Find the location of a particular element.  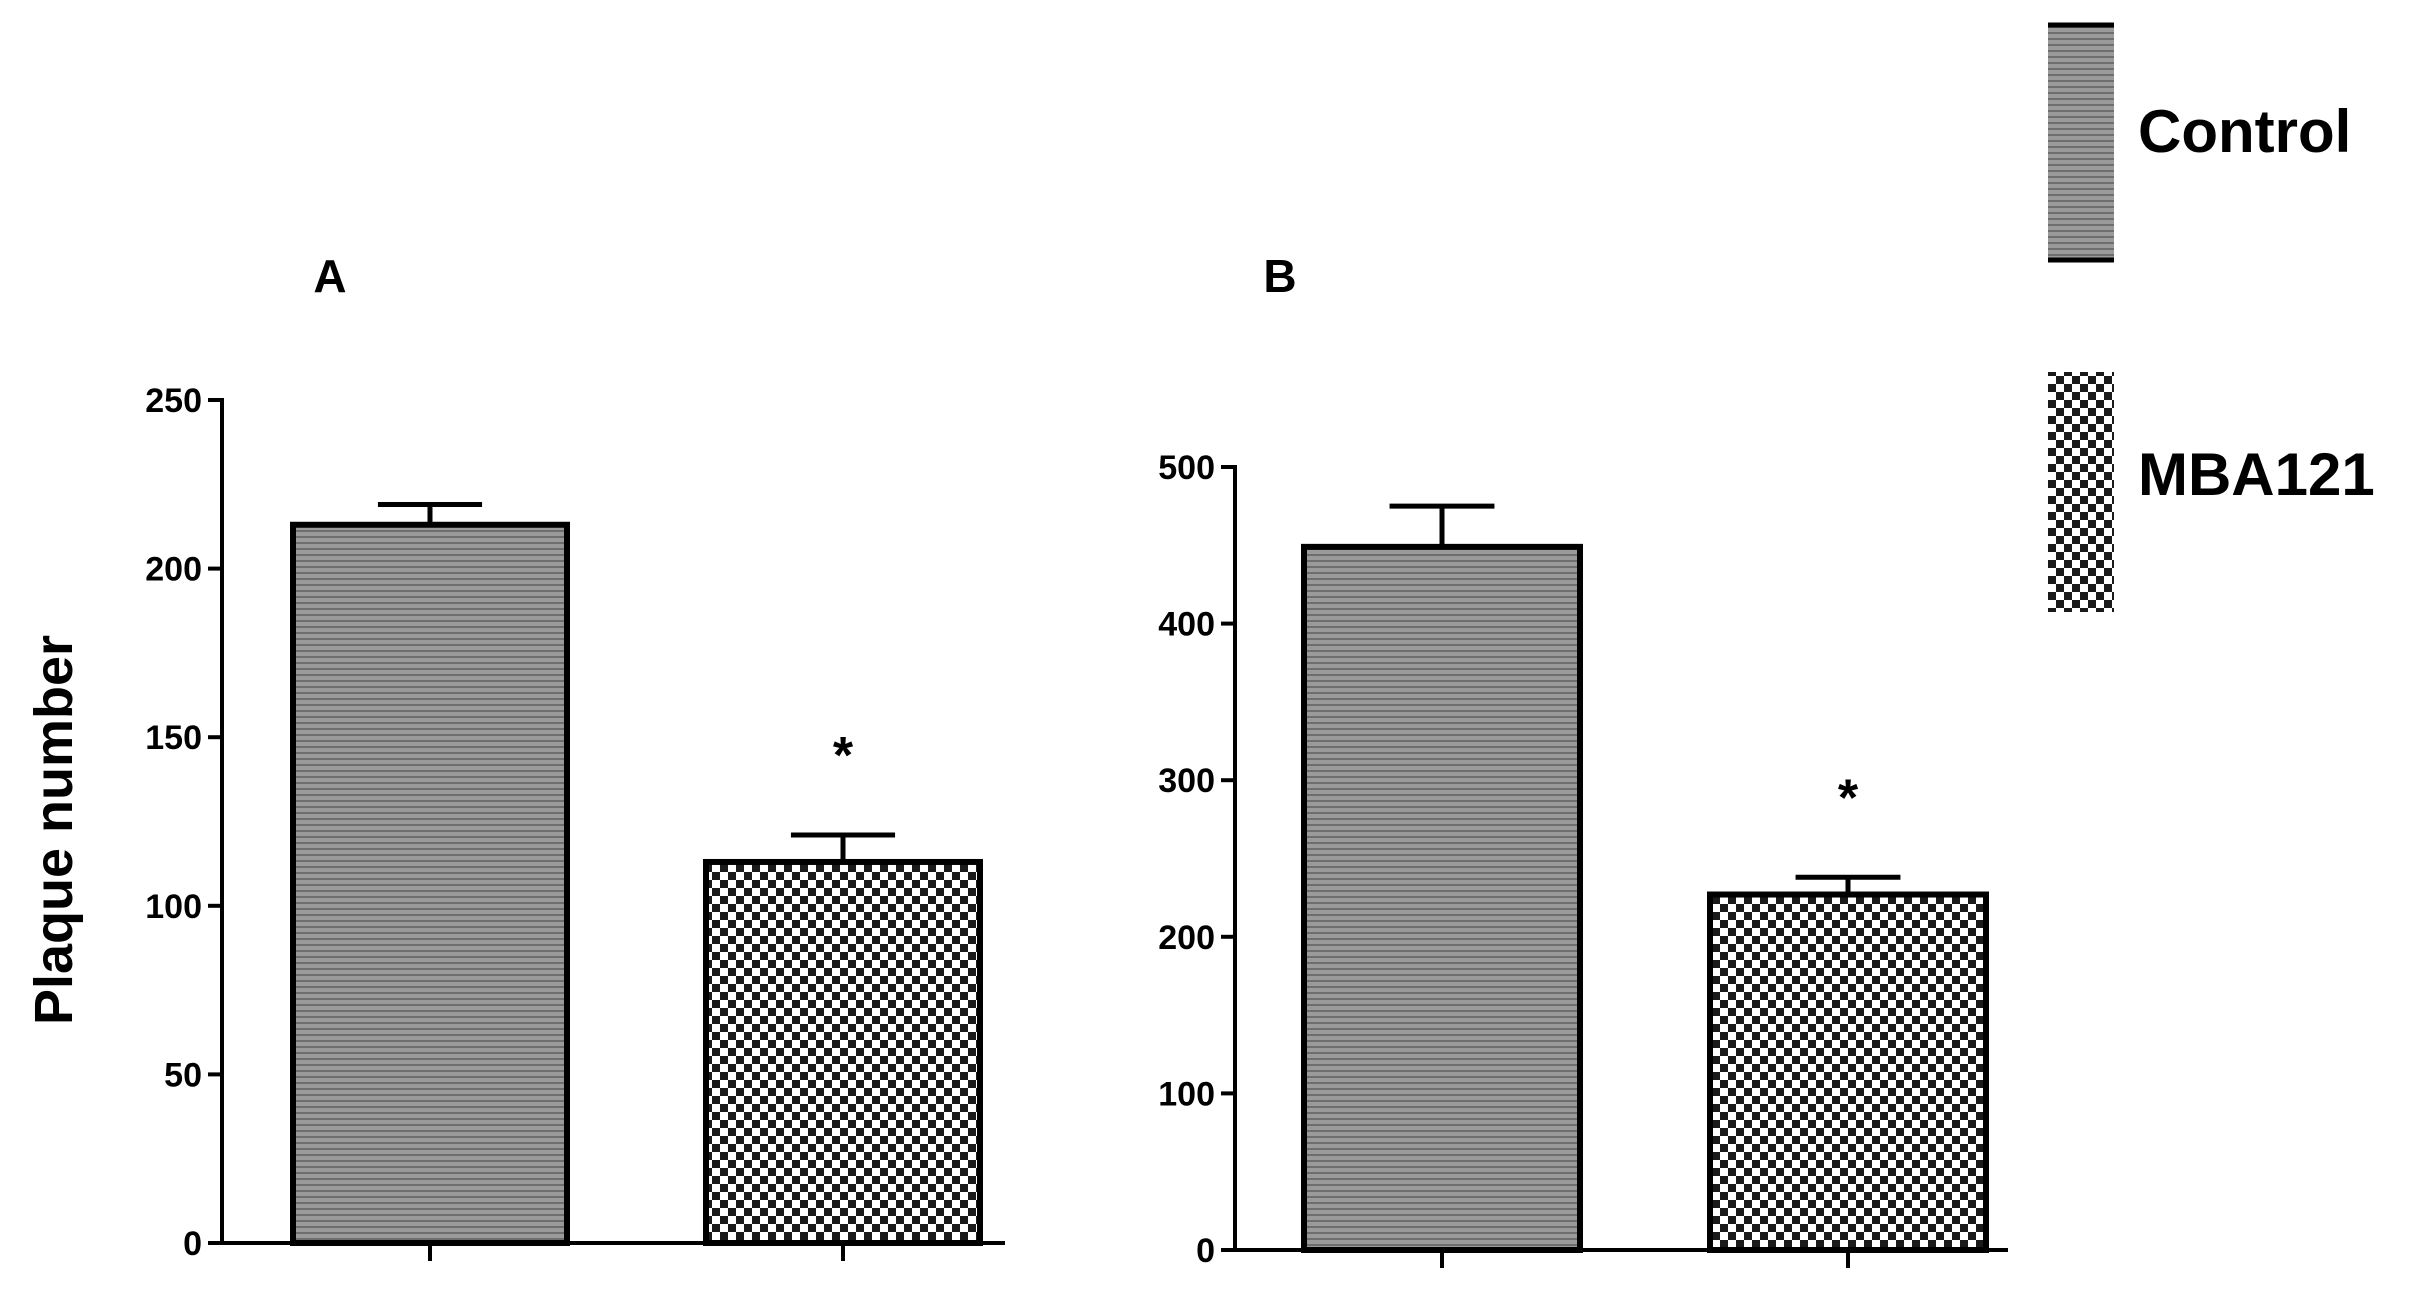

legend-swatch-control is located at coordinates (2081, 142).